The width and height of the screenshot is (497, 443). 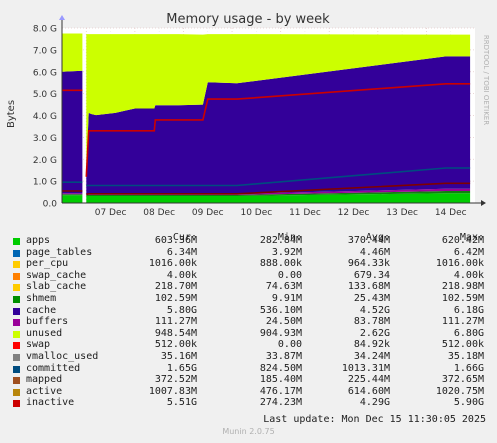 What do you see at coordinates (38, 240) in the screenshot?
I see `legend-name: apps` at bounding box center [38, 240].